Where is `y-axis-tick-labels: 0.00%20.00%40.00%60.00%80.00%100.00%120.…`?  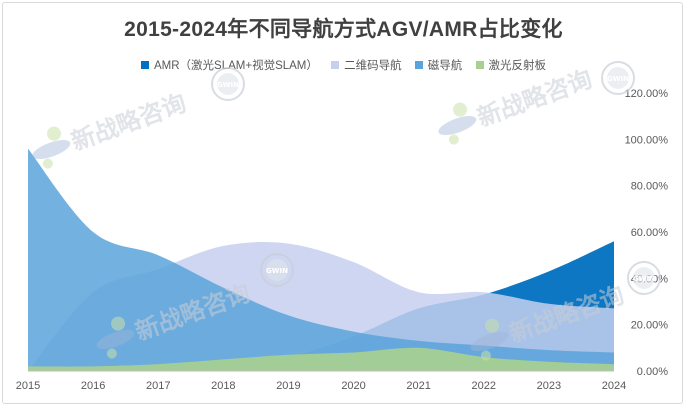 y-axis-tick-labels: 0.00%20.00%40.00%60.00%80.00%100.00%120.… is located at coordinates (647, 233).